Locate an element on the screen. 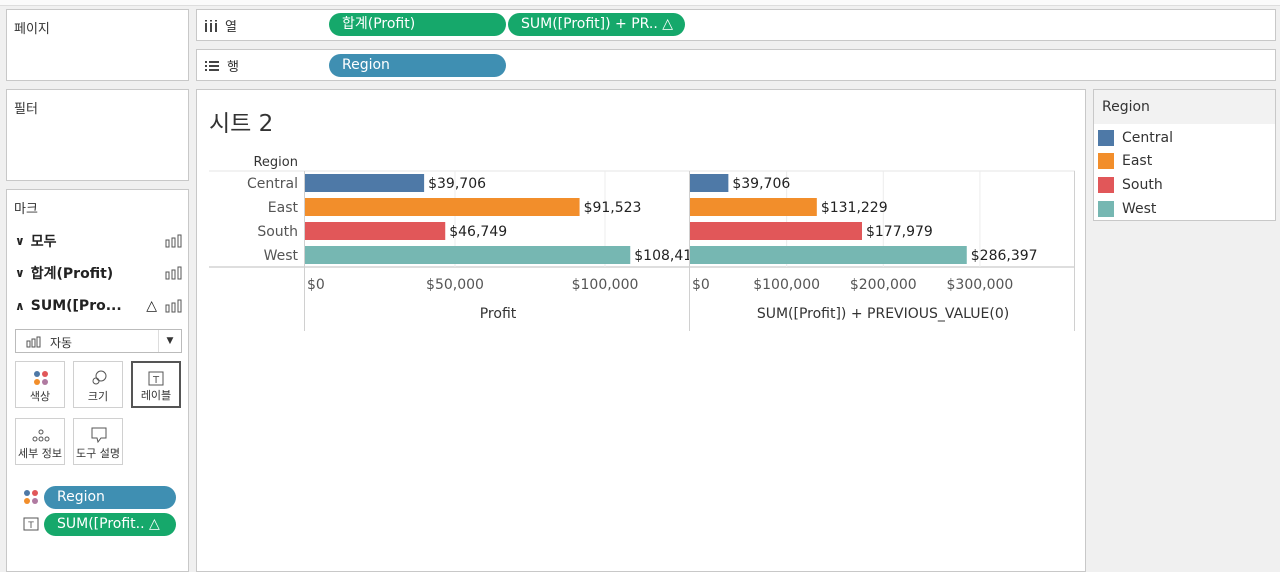 The height and width of the screenshot is (572, 1280). tooltip-icon is located at coordinates (99, 435).